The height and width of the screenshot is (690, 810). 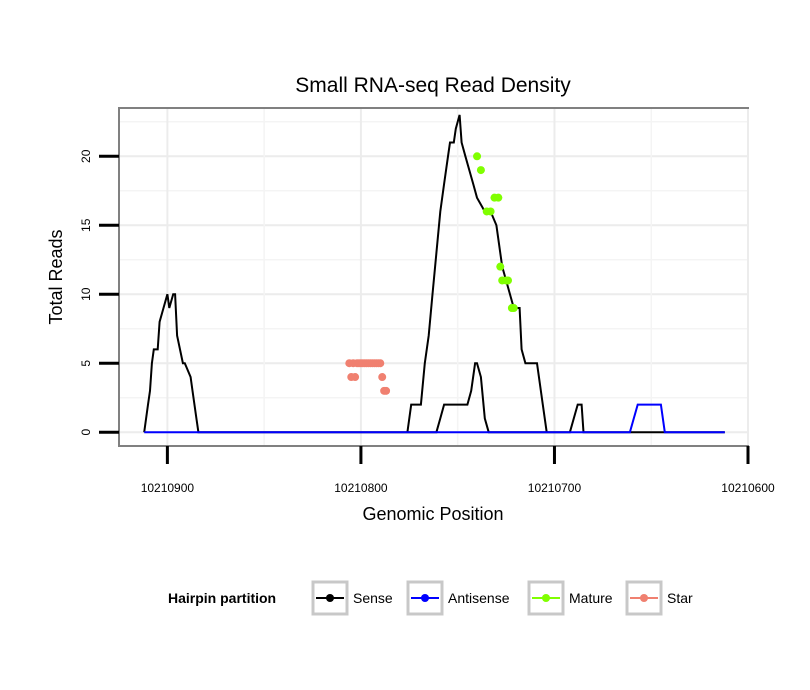 I want to click on y-axis-label: Total Reads, so click(x=56, y=276).